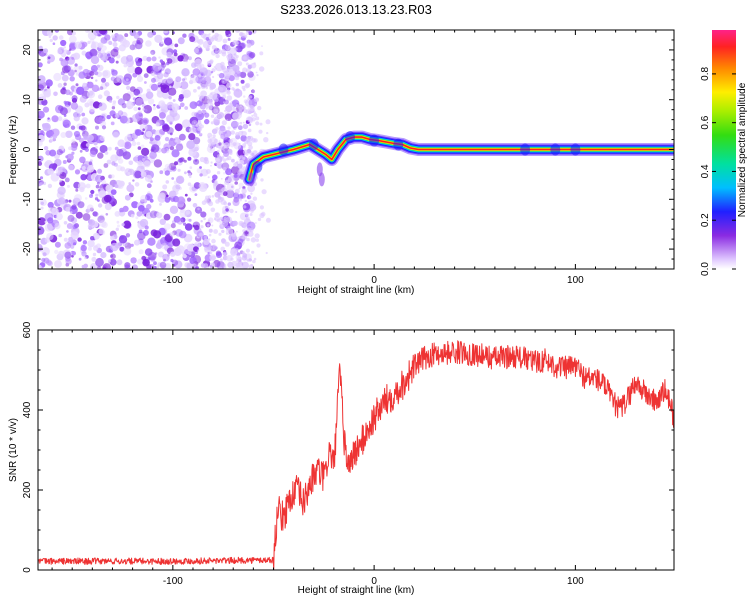  What do you see at coordinates (321, 179) in the screenshot?
I see `ridge-tail` at bounding box center [321, 179].